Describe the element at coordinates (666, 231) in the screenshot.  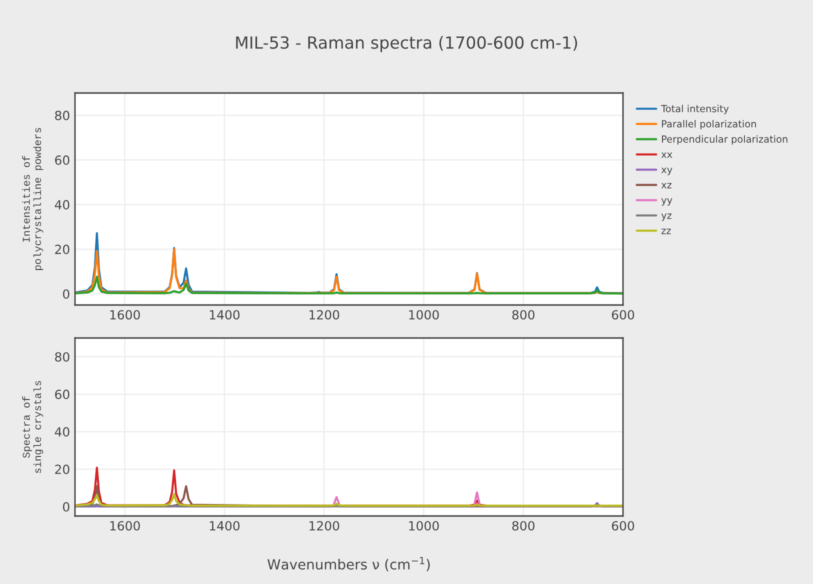
I see `legend-label: zz` at that location.